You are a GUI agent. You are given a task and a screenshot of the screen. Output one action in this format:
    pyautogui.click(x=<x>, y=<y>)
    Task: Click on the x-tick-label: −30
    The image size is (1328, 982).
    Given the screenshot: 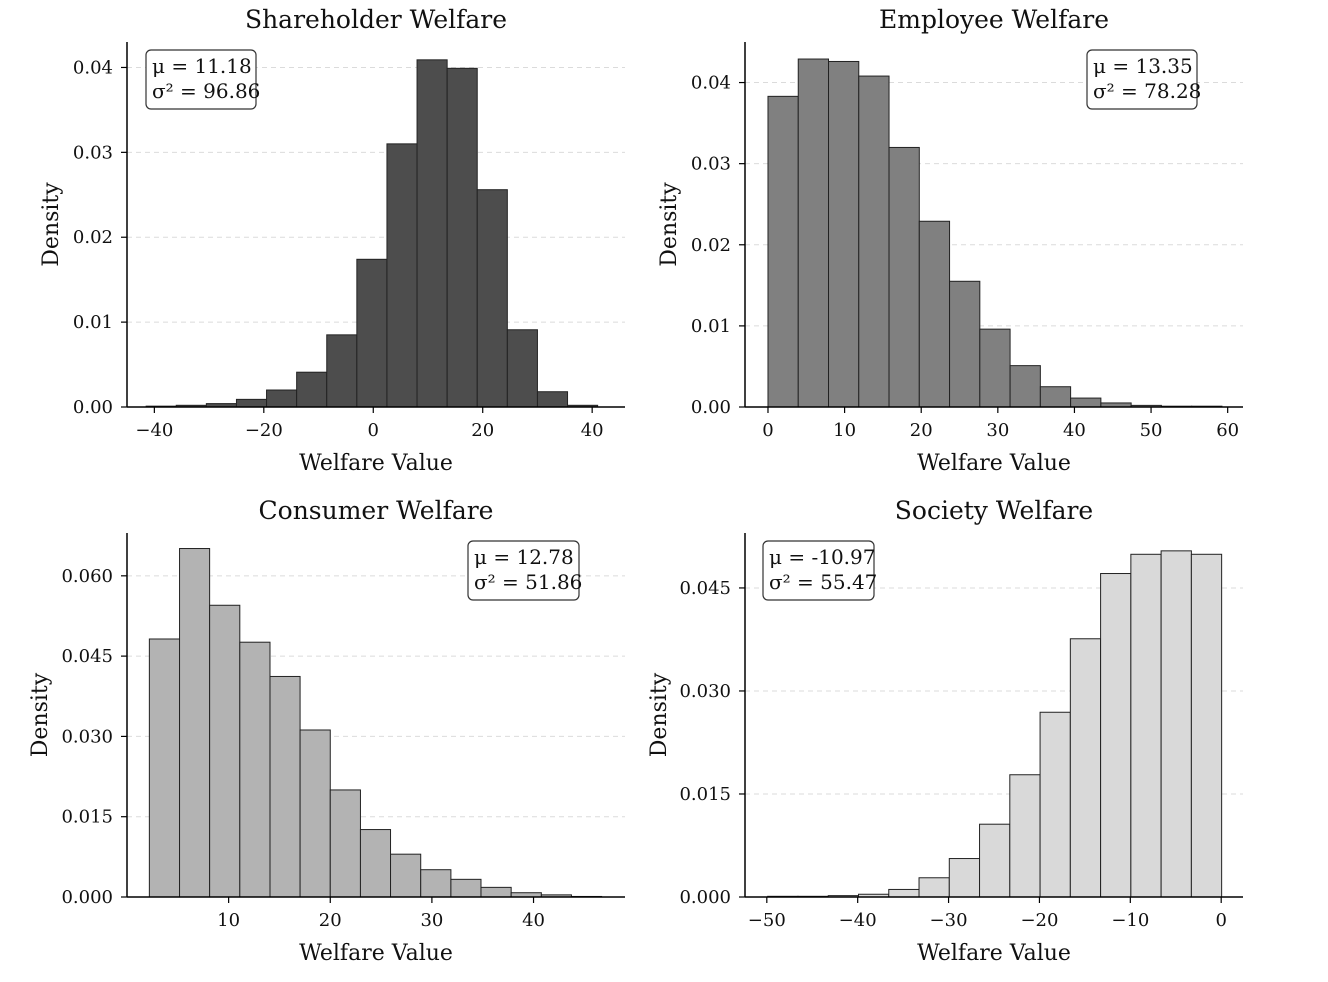 What is the action you would take?
    pyautogui.click(x=949, y=920)
    